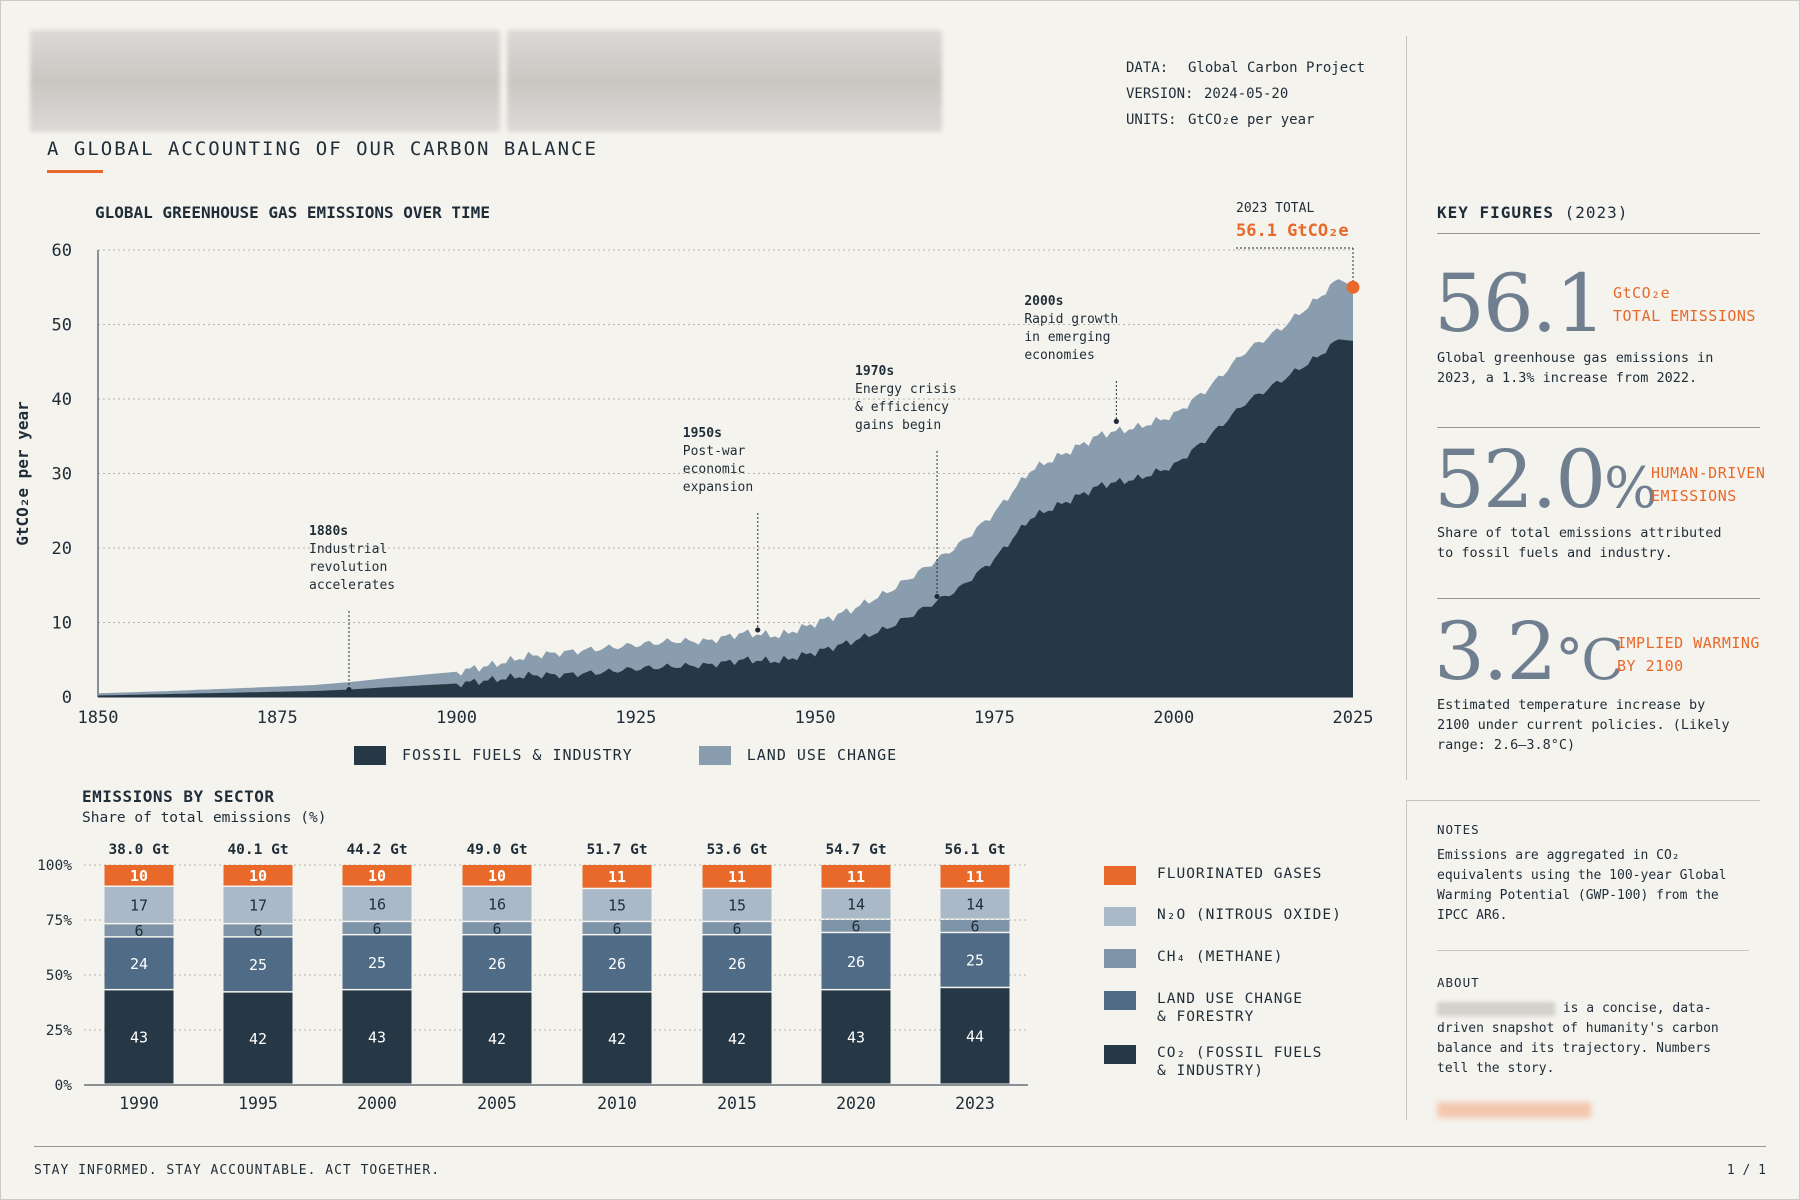 This screenshot has width=1800, height=1200. What do you see at coordinates (1249, 915) in the screenshot?
I see `sector-legend-label: N₂O (NITROUS OXIDE)` at bounding box center [1249, 915].